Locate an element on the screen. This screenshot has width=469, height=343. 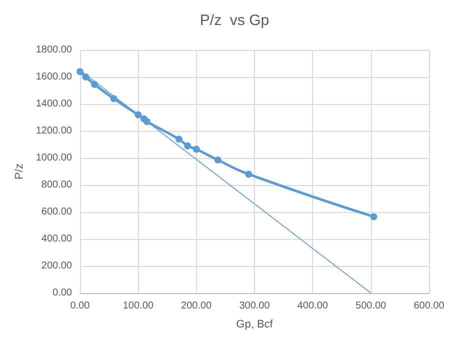
x-tick-label: 0.00 is located at coordinates (80, 306).